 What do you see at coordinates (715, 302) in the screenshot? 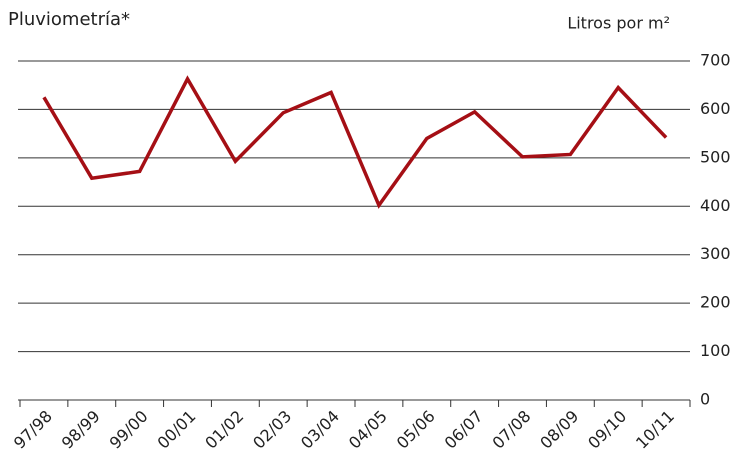
I see `y-tick-label: 200` at bounding box center [715, 302].